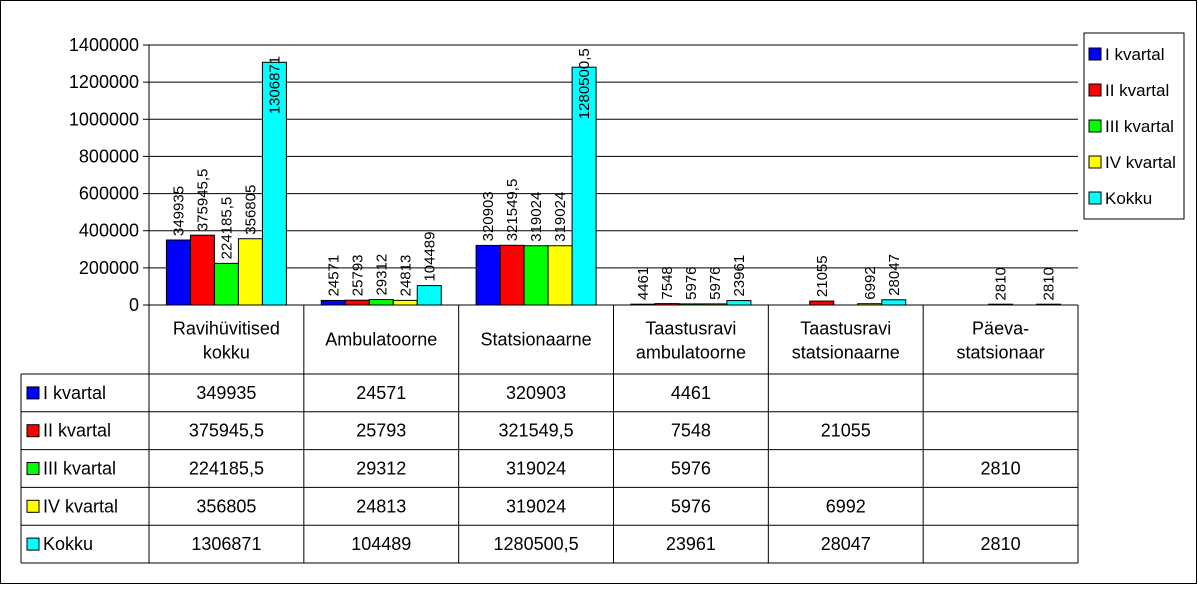 The image size is (1198, 589). I want to click on category-label: kokku, so click(226, 353).